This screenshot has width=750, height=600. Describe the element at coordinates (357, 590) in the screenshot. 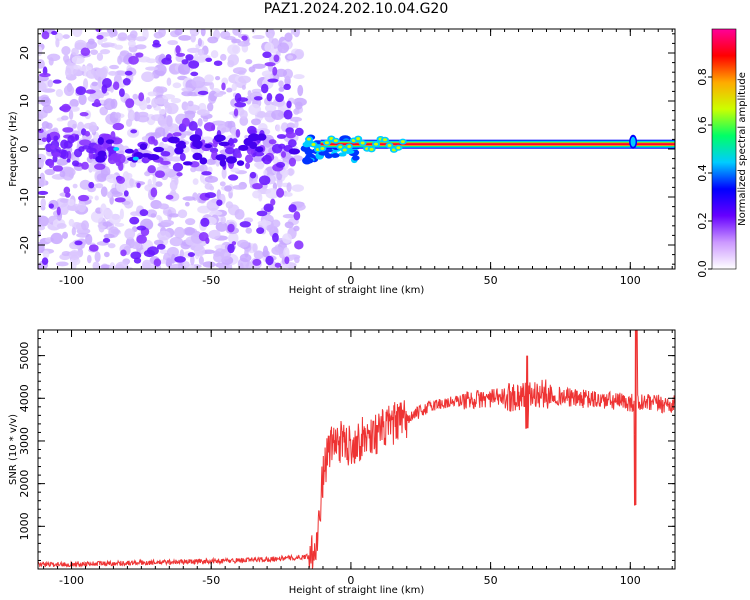

I see `x-axis-label: Height of straight line (km)` at that location.